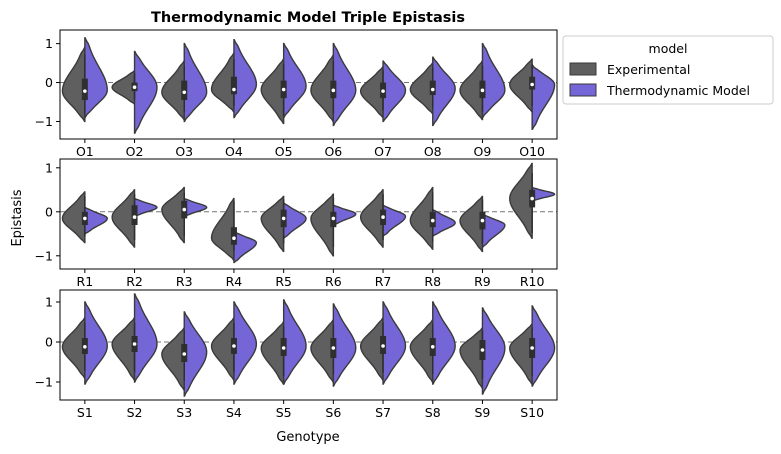 The height and width of the screenshot is (454, 781). What do you see at coordinates (272, 224) in the screenshot?
I see `violin-experimental-R5` at bounding box center [272, 224].